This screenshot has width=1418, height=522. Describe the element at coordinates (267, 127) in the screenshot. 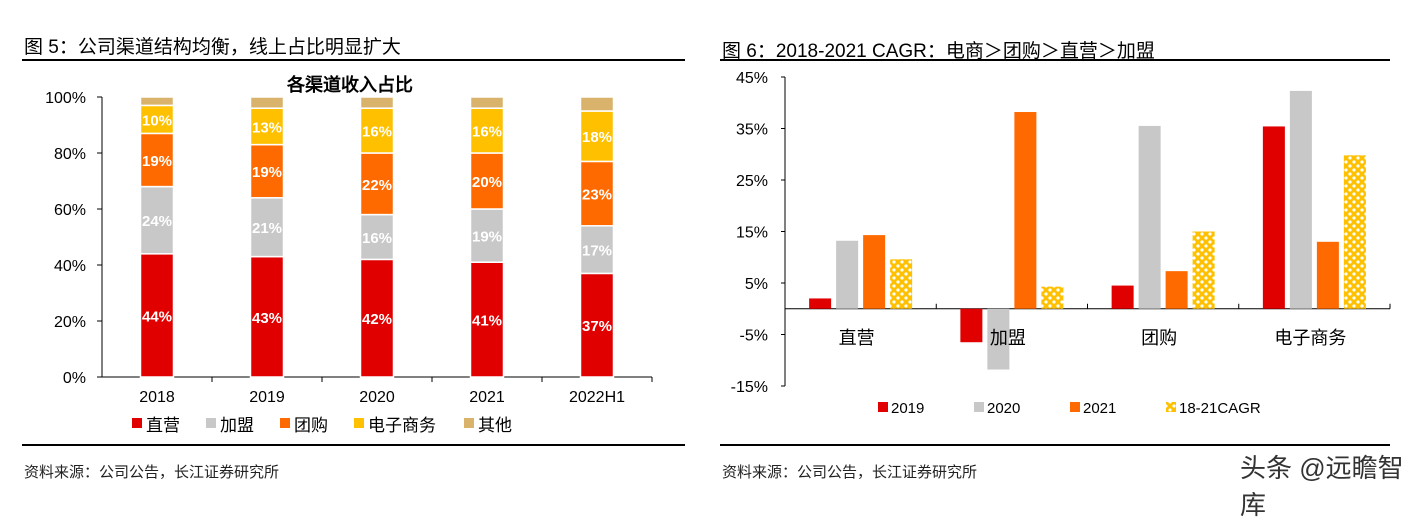

I see `data-label: 13%` at that location.